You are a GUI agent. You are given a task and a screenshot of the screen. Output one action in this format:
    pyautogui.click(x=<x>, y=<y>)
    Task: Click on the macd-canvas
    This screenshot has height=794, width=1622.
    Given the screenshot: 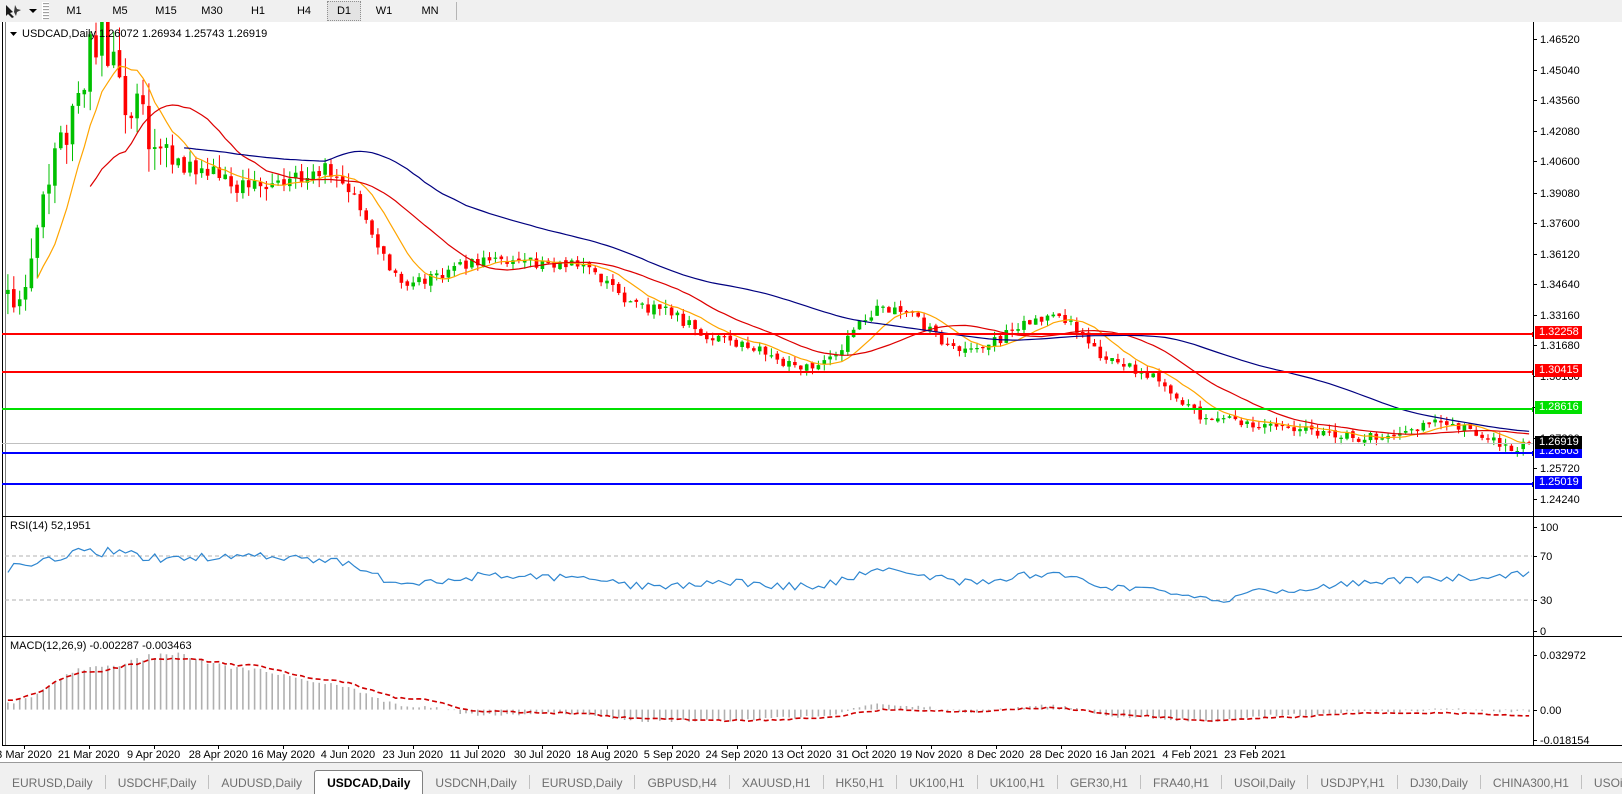 What is the action you would take?
    pyautogui.click(x=812, y=691)
    